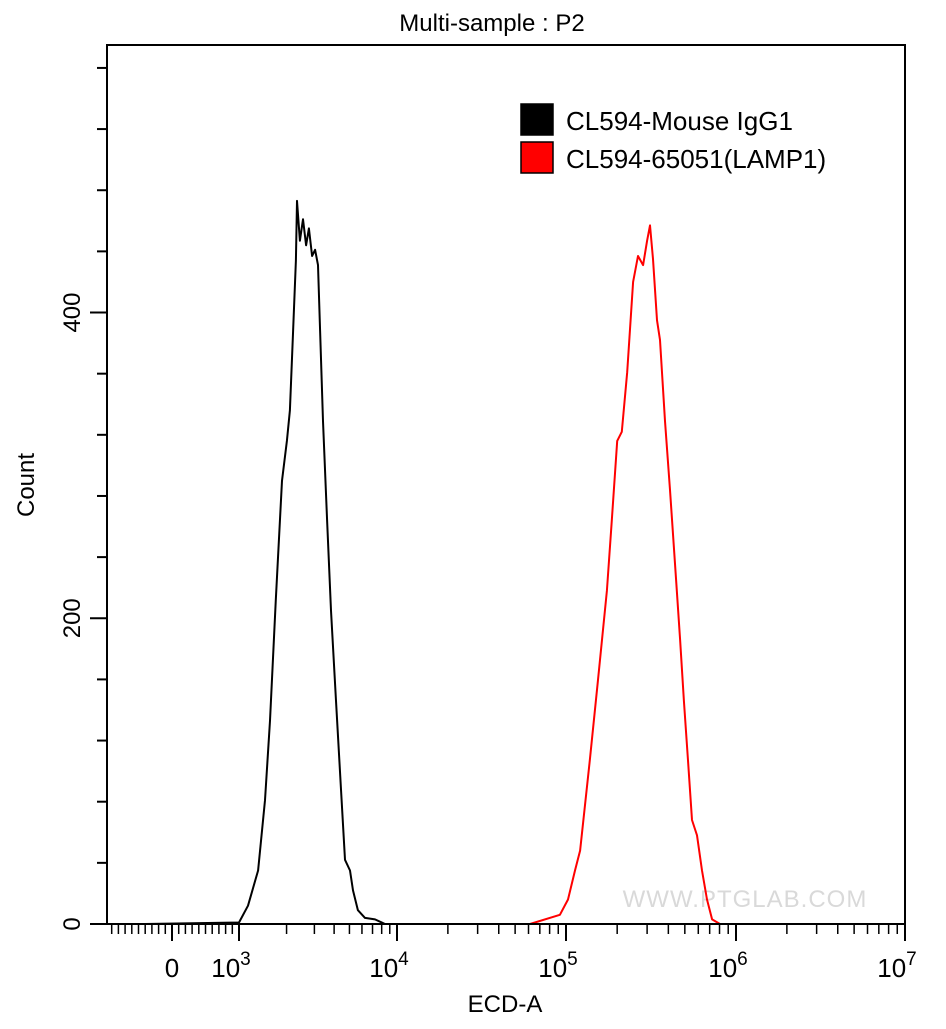 The height and width of the screenshot is (1029, 946). What do you see at coordinates (389, 966) in the screenshot?
I see `x-tick-label: 10⁴` at bounding box center [389, 966].